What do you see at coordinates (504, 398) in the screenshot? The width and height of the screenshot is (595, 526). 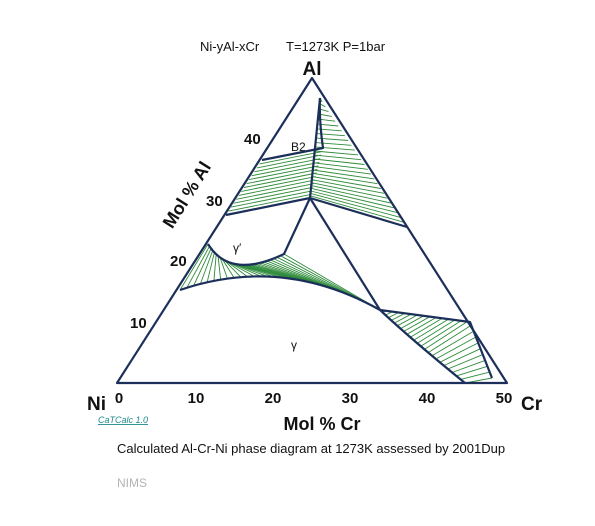 I see `tick-label: 50` at bounding box center [504, 398].